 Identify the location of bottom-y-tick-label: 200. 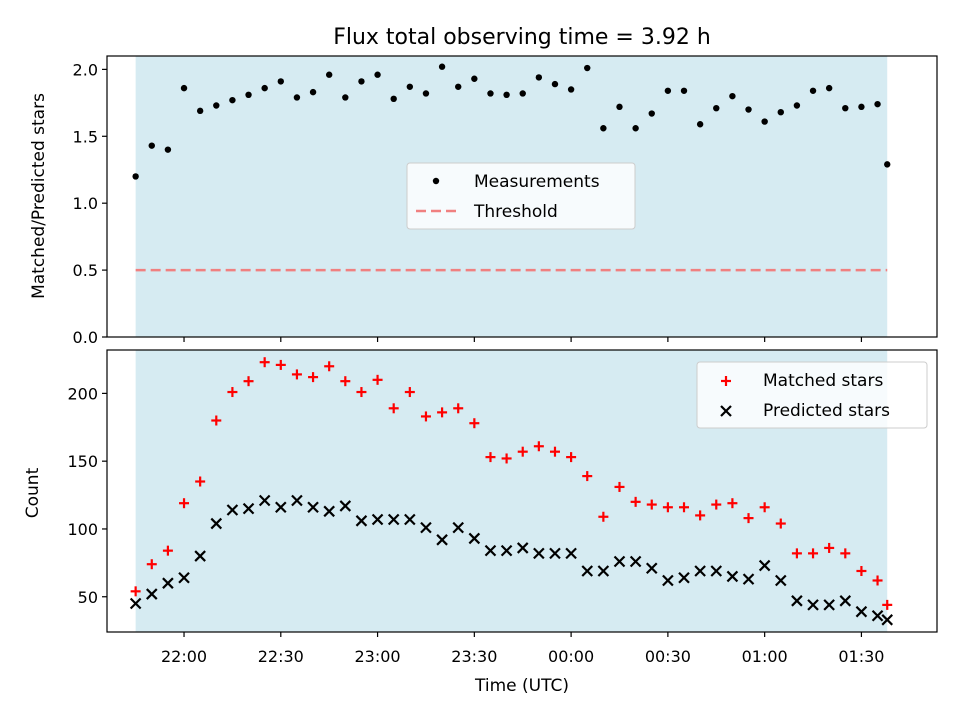
(82, 393).